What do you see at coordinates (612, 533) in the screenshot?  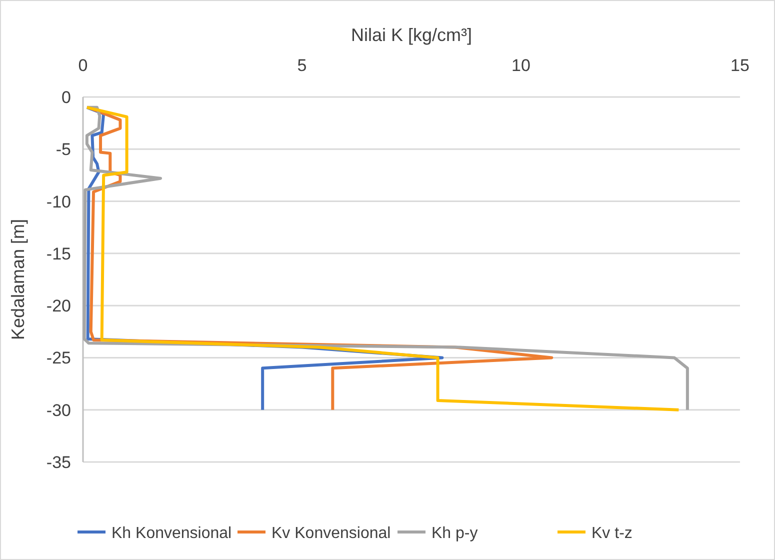 I see `legend-label: Kv t-z` at bounding box center [612, 533].